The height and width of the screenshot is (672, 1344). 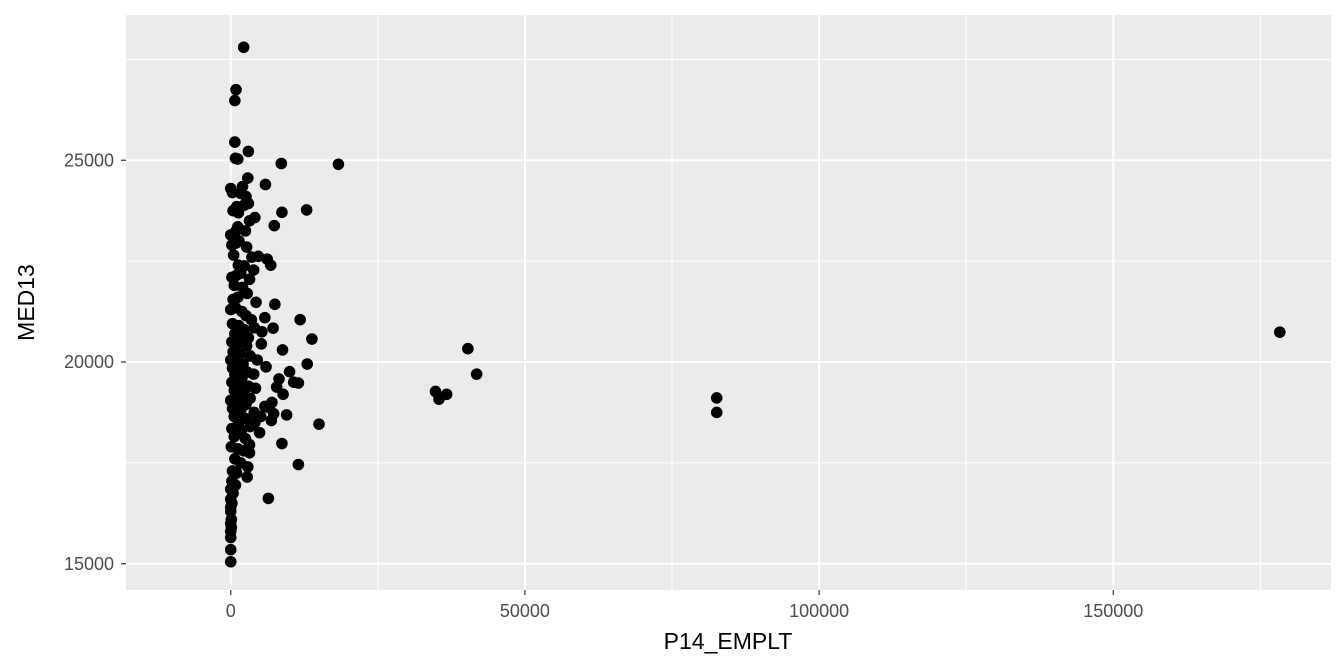 What do you see at coordinates (26, 302) in the screenshot?
I see `y-axis-title: MED13` at bounding box center [26, 302].